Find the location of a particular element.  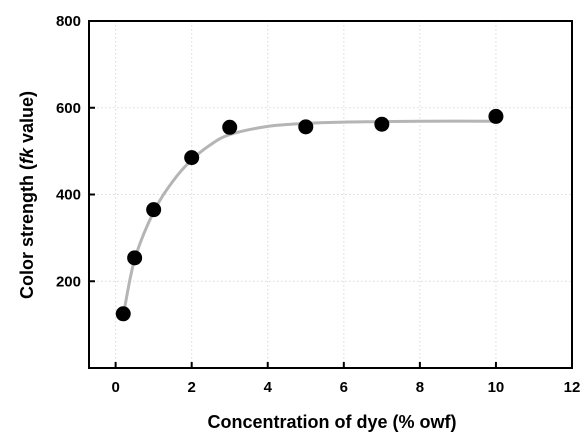

x-tick-label: 2 is located at coordinates (192, 387).